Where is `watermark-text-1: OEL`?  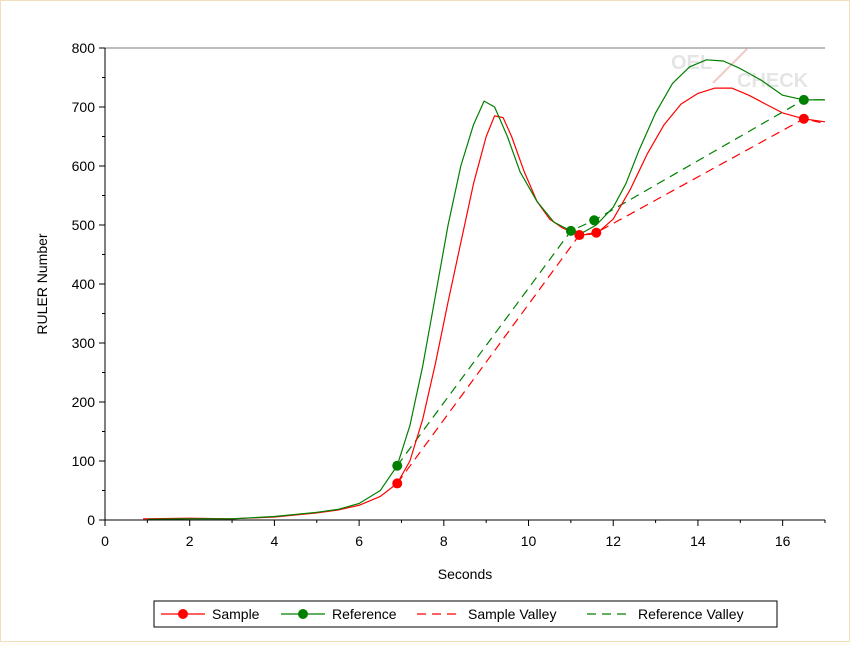 watermark-text-1: OEL is located at coordinates (691, 63).